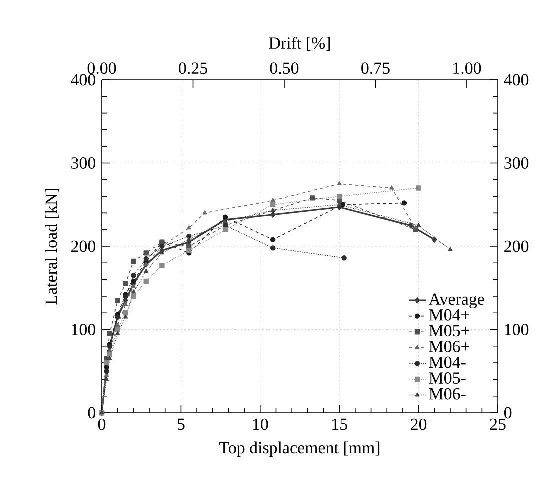 The height and width of the screenshot is (490, 552). What do you see at coordinates (516, 246) in the screenshot?
I see `y2-tick-label: 200` at bounding box center [516, 246].